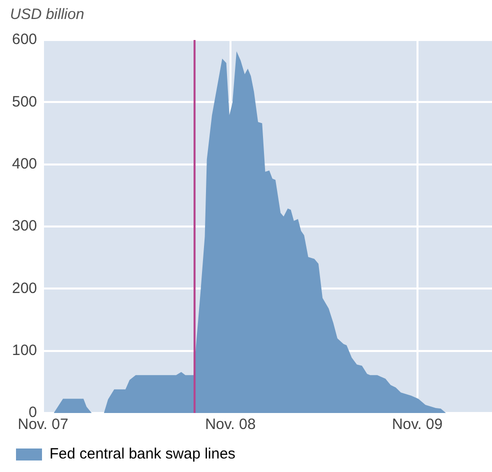  What do you see at coordinates (25, 163) in the screenshot?
I see `y-tick-label: 400` at bounding box center [25, 163].